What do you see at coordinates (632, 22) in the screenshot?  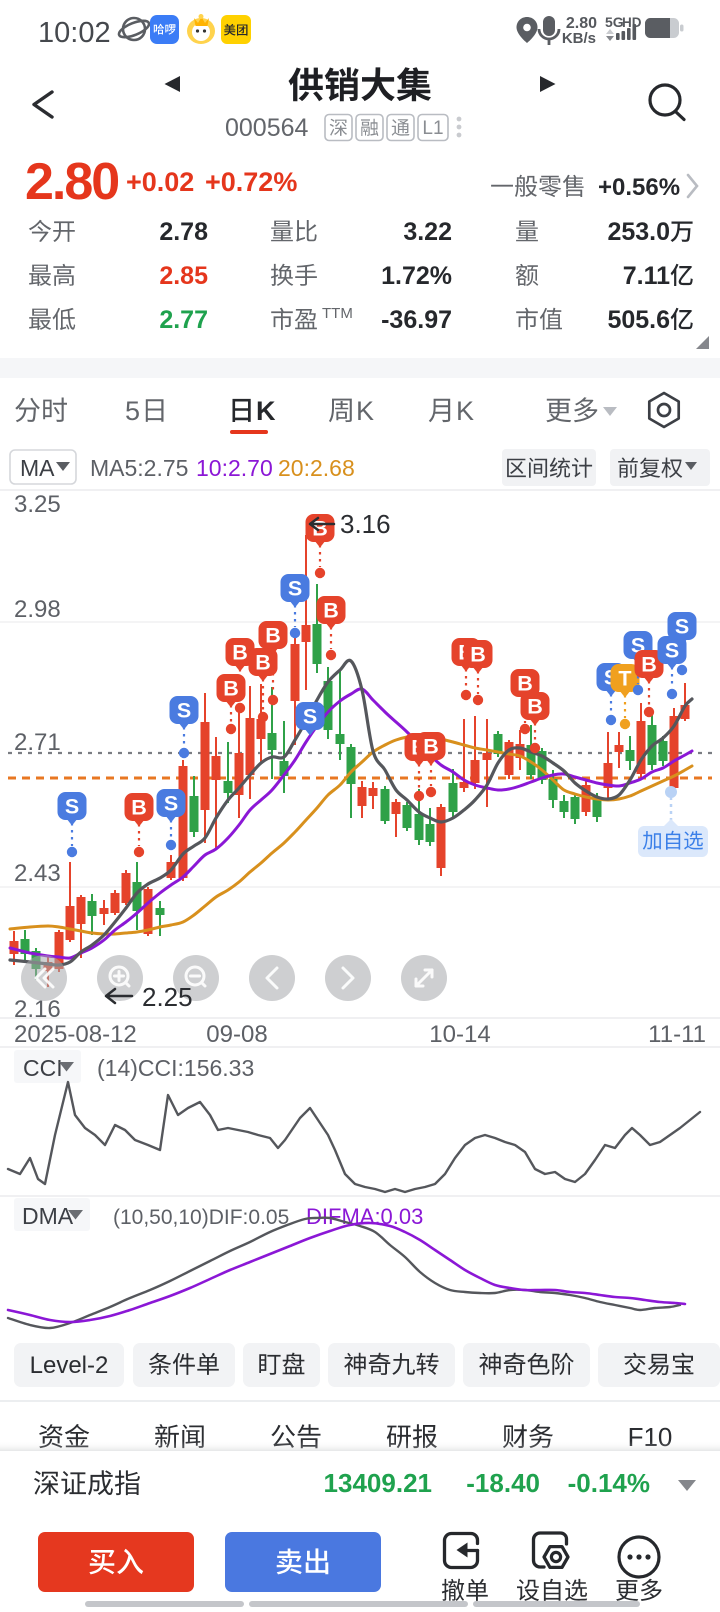 I see `svg-text: HD` at bounding box center [632, 22].